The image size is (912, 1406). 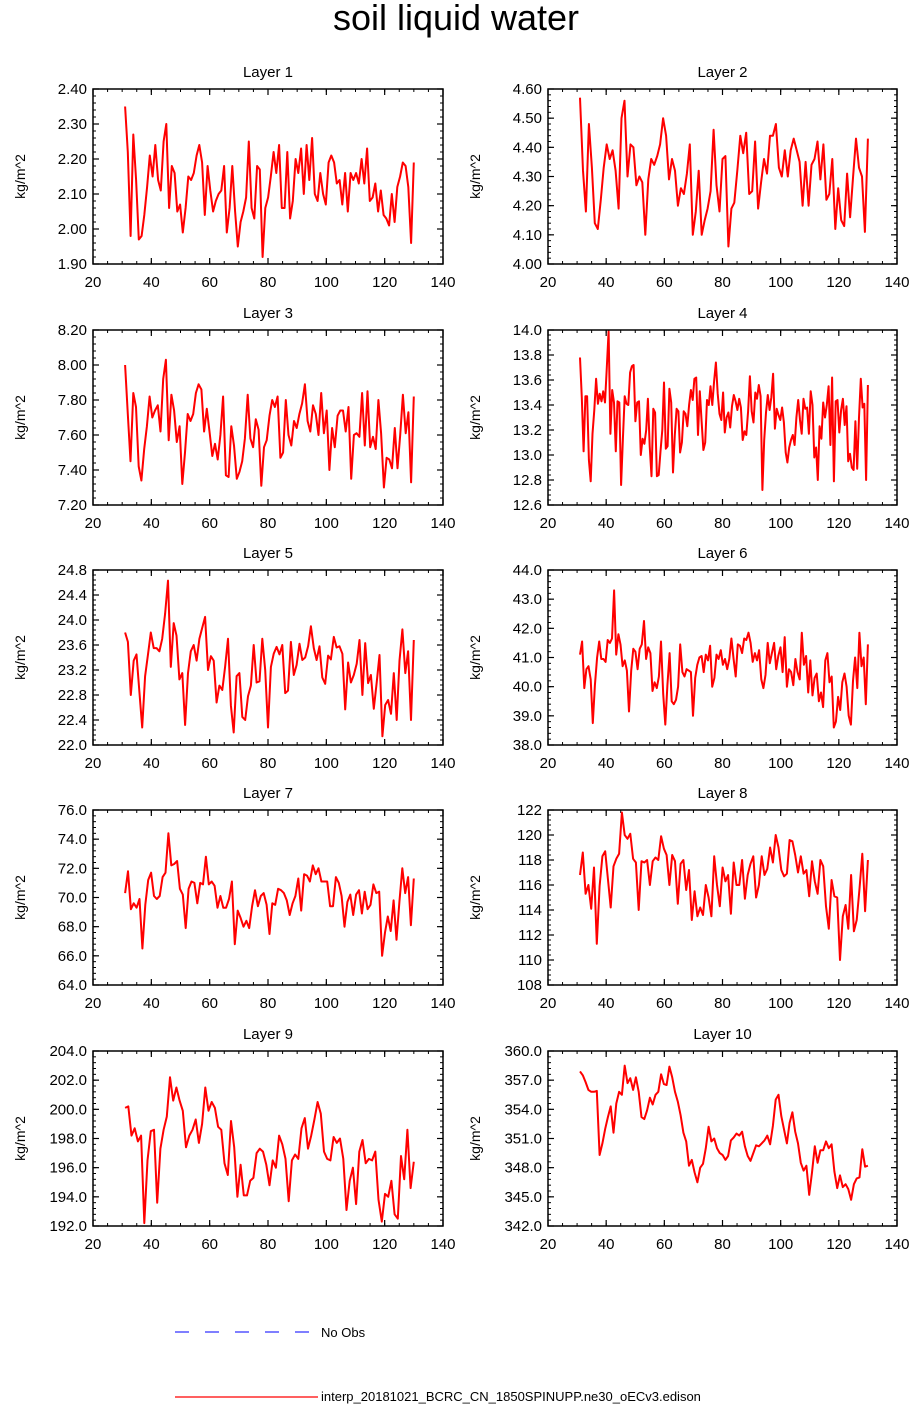 I want to click on layer-7-xtick-label: 100, so click(x=326, y=1003).